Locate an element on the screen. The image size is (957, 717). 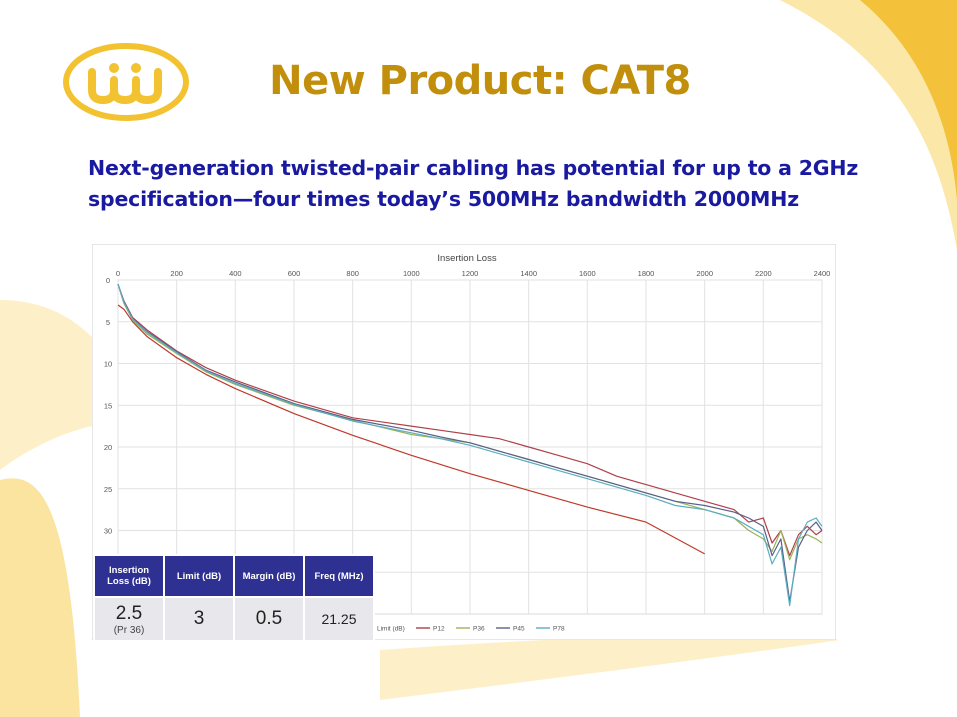
x-tick-label: 2200 is located at coordinates (763, 273).